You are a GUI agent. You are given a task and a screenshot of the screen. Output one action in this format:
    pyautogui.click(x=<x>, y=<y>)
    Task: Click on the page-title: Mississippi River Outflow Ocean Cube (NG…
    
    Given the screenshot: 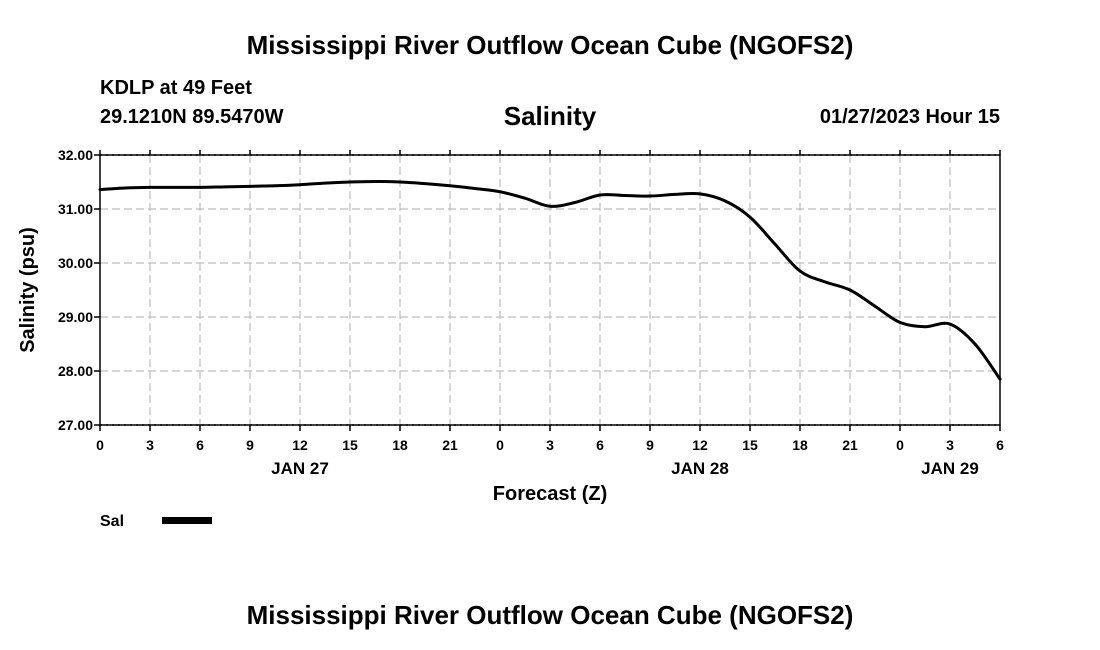 What is the action you would take?
    pyautogui.click(x=550, y=45)
    